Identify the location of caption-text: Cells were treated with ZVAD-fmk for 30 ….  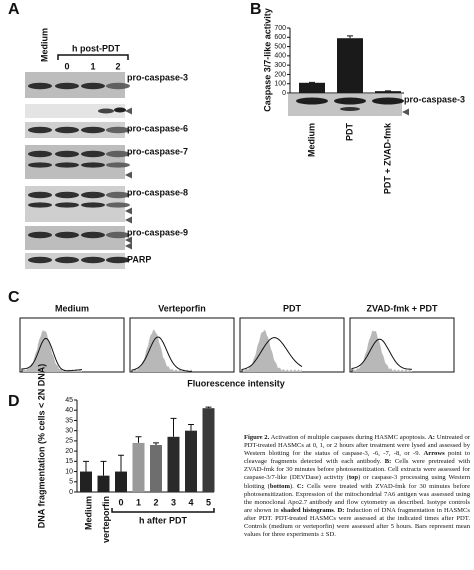
(357, 498).